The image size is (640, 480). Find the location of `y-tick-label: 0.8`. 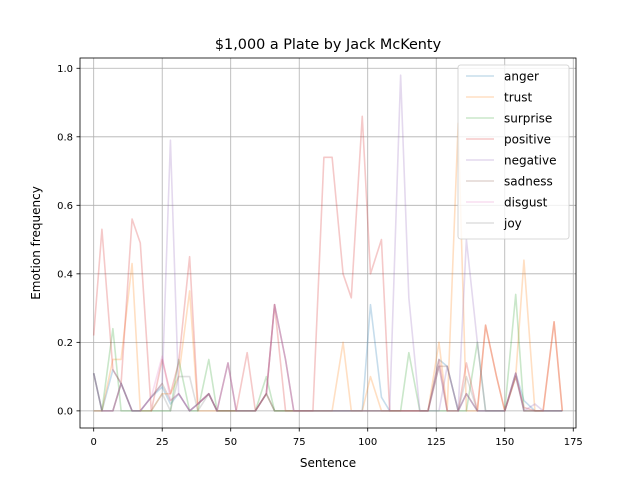

y-tick-label: 0.8 is located at coordinates (65, 137).